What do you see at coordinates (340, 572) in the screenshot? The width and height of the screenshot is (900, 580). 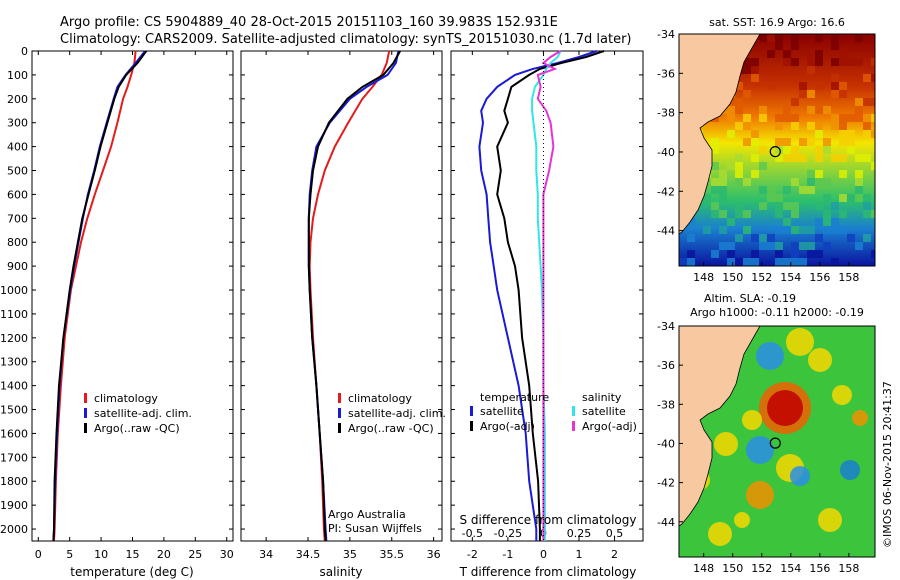 I see `salinity-xlabel: salinity` at bounding box center [340, 572].